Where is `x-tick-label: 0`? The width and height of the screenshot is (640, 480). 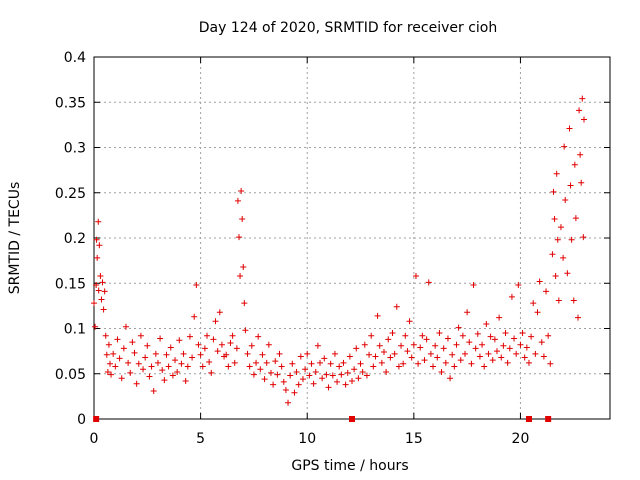 x-tick-label: 0 is located at coordinates (94, 439).